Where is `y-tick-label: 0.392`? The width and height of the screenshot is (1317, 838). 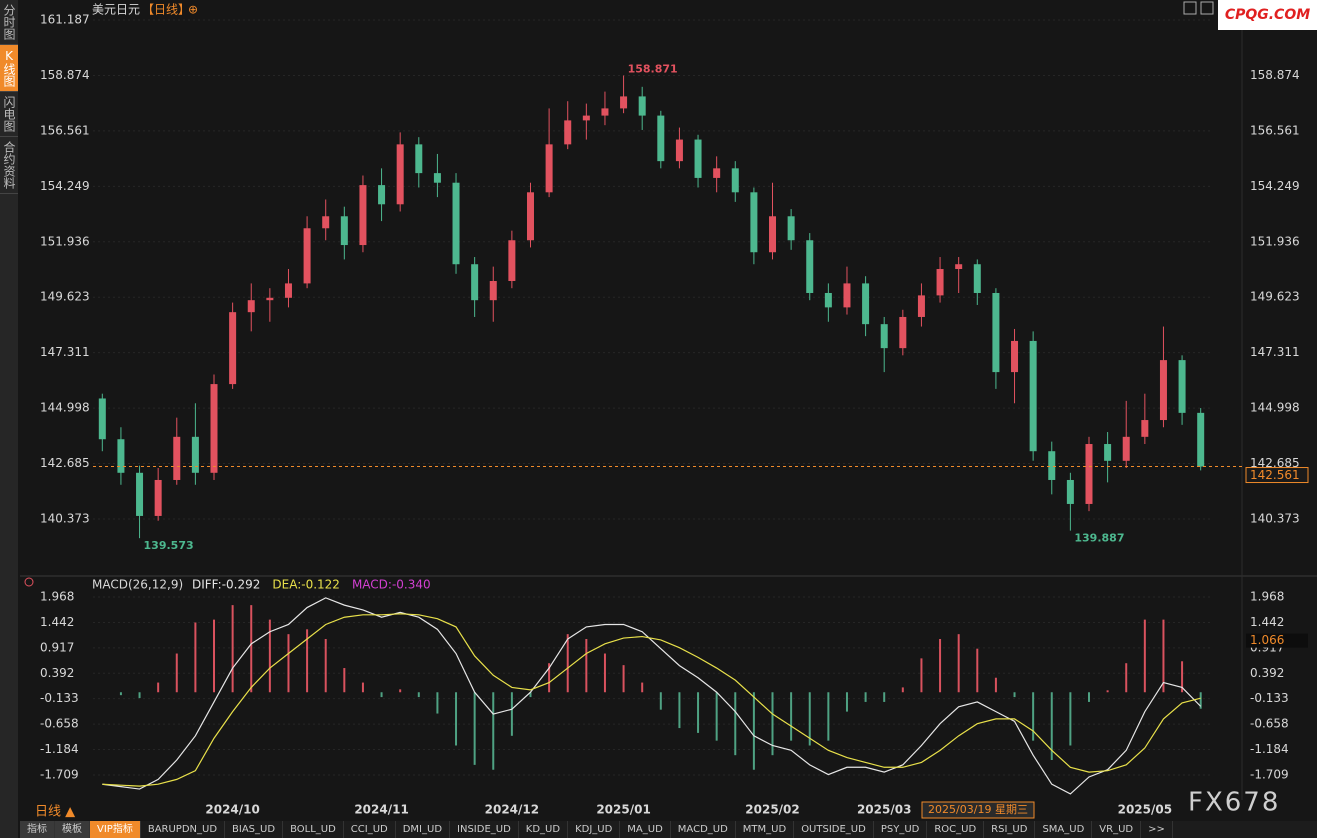
y-tick-label: 0.392 is located at coordinates (57, 673).